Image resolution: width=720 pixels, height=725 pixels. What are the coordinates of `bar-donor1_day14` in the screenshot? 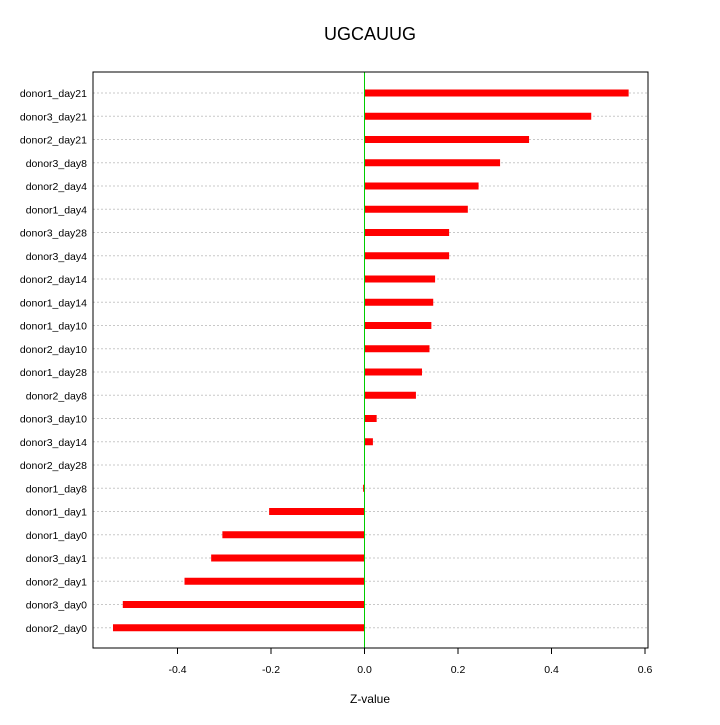 It's located at (399, 302).